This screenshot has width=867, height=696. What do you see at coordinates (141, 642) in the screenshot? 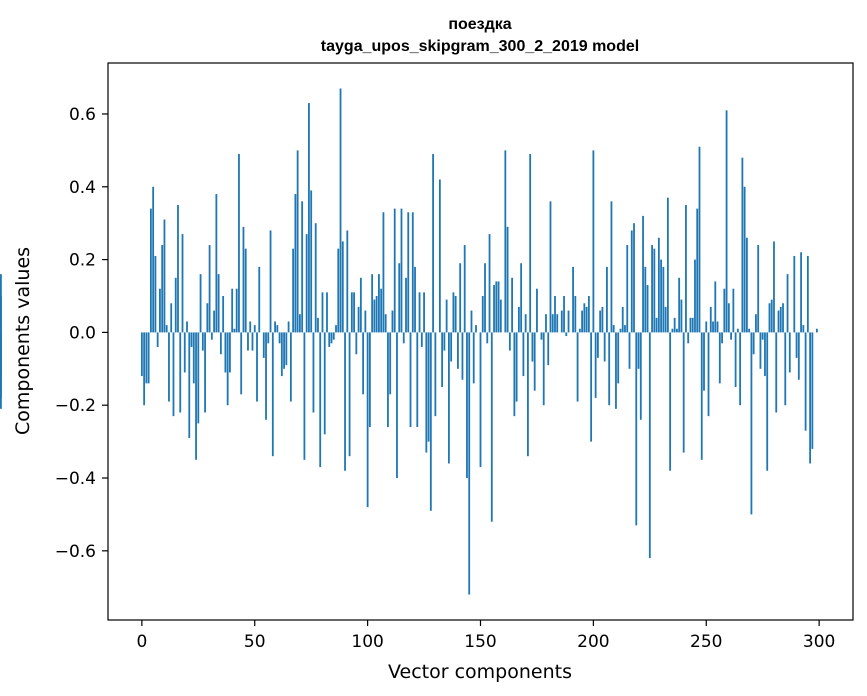
I see `x-tick-label: 0` at bounding box center [141, 642].